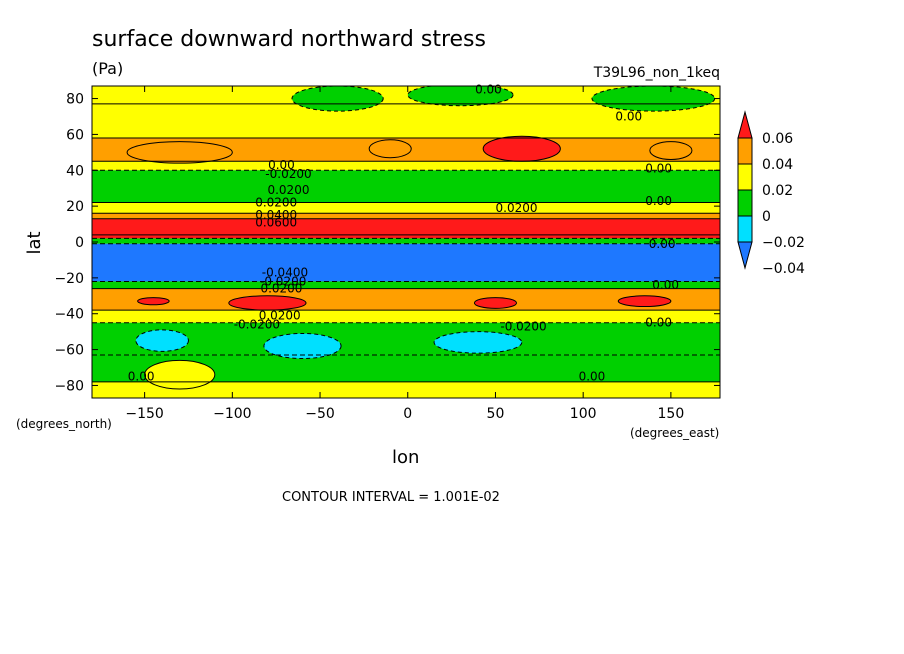 Image resolution: width=904 pixels, height=654 pixels. What do you see at coordinates (75, 100) in the screenshot?
I see `y-tick-label: 80` at bounding box center [75, 100].